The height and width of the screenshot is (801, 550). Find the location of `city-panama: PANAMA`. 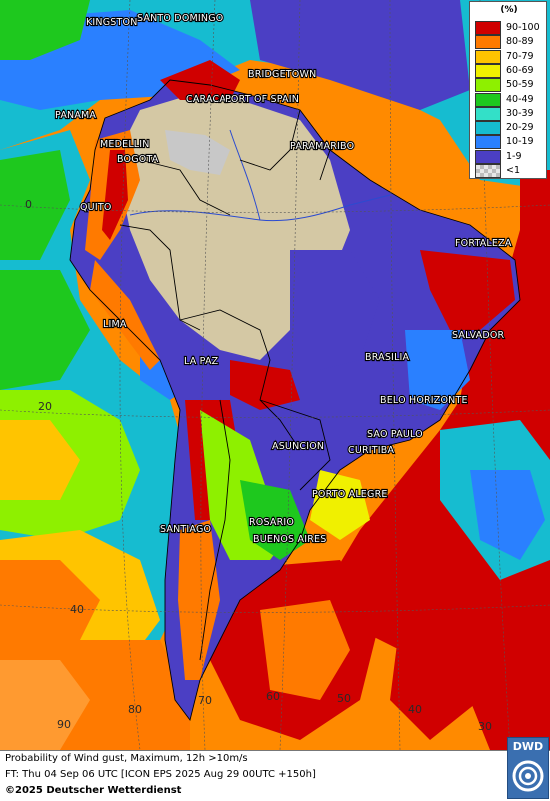

city-panama: PANAMA is located at coordinates (75, 115).